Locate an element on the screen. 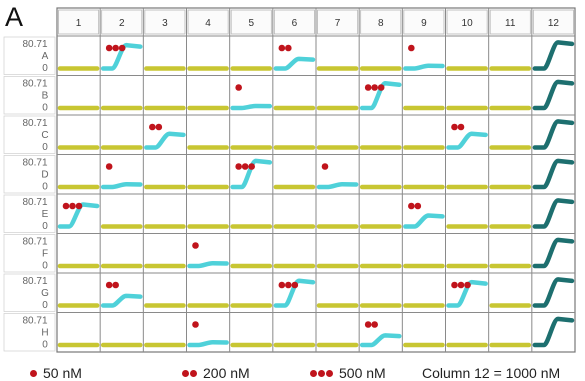 Image resolution: width=585 pixels, height=381 pixels. row-label: C is located at coordinates (44, 135).